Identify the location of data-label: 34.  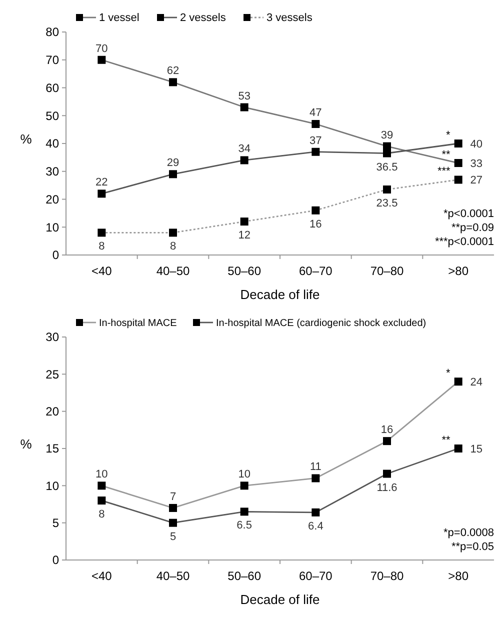
(244, 149).